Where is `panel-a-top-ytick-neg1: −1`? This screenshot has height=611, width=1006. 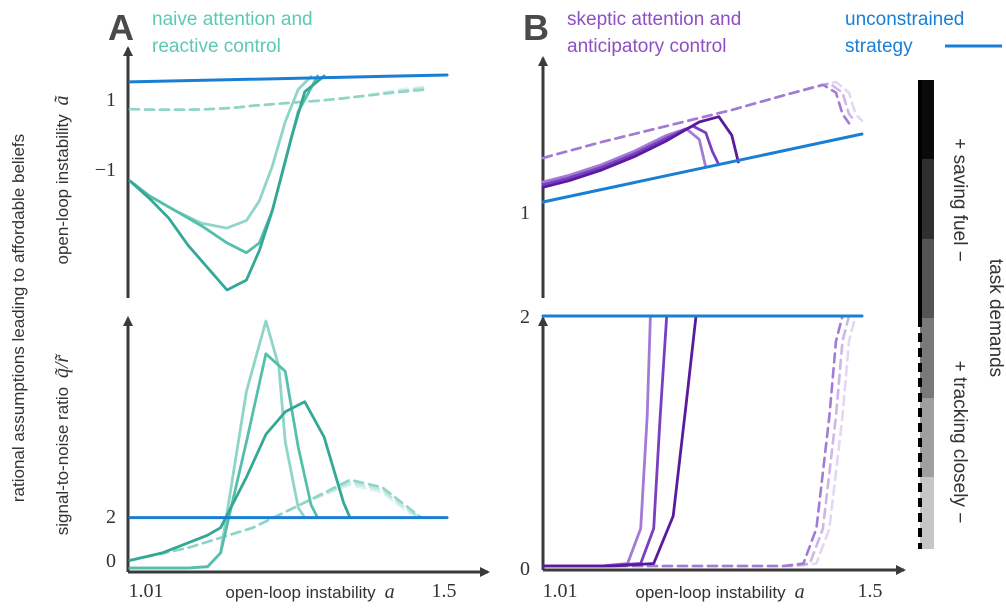
panel-a-top-ytick-neg1: −1 is located at coordinates (105, 170).